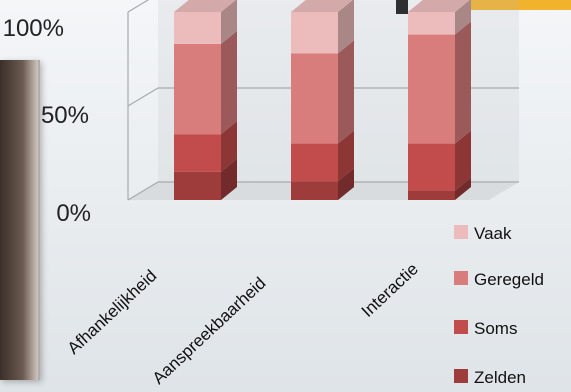 Image resolution: width=571 pixels, height=392 pixels. I want to click on legend-swatch-geregeld, so click(461, 278).